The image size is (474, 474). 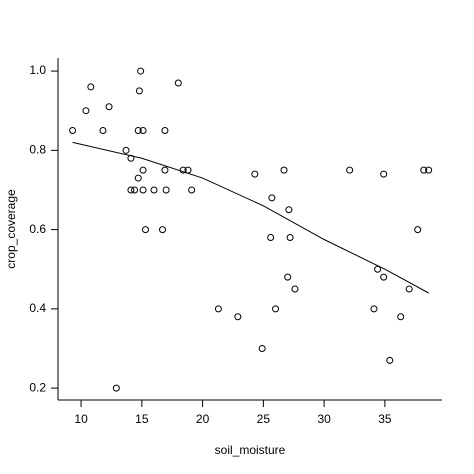 I want to click on x-tick-label: 15, so click(x=142, y=419).